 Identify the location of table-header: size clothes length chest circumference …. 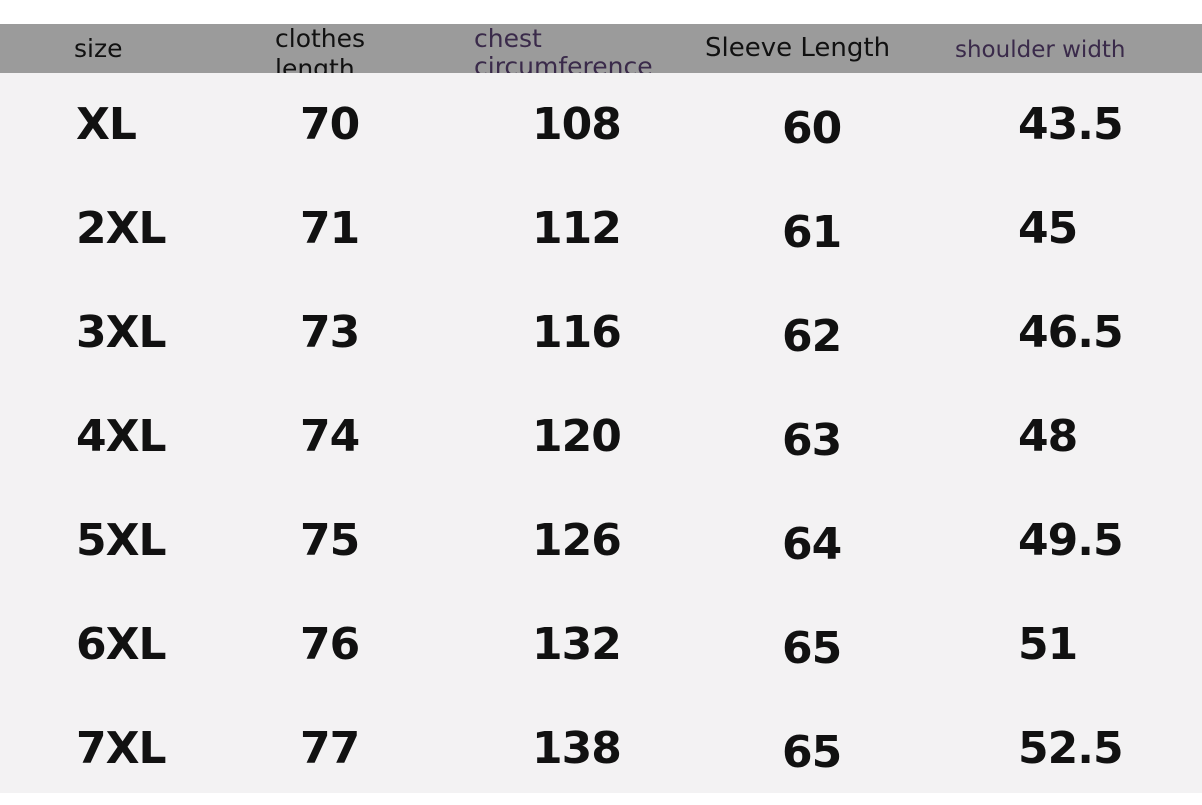
(601, 53).